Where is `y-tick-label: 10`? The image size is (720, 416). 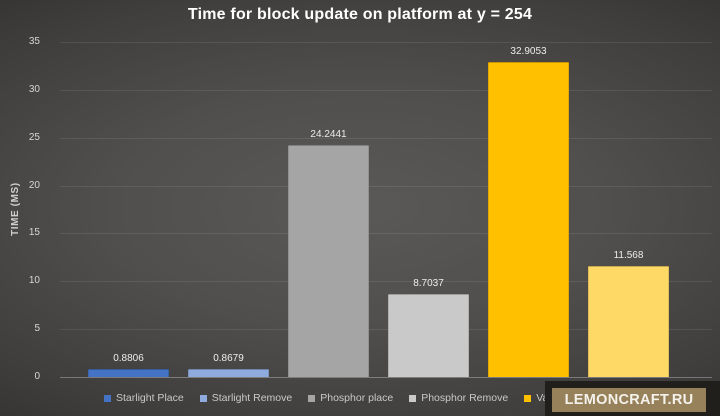 y-tick-label: 10 is located at coordinates (34, 281).